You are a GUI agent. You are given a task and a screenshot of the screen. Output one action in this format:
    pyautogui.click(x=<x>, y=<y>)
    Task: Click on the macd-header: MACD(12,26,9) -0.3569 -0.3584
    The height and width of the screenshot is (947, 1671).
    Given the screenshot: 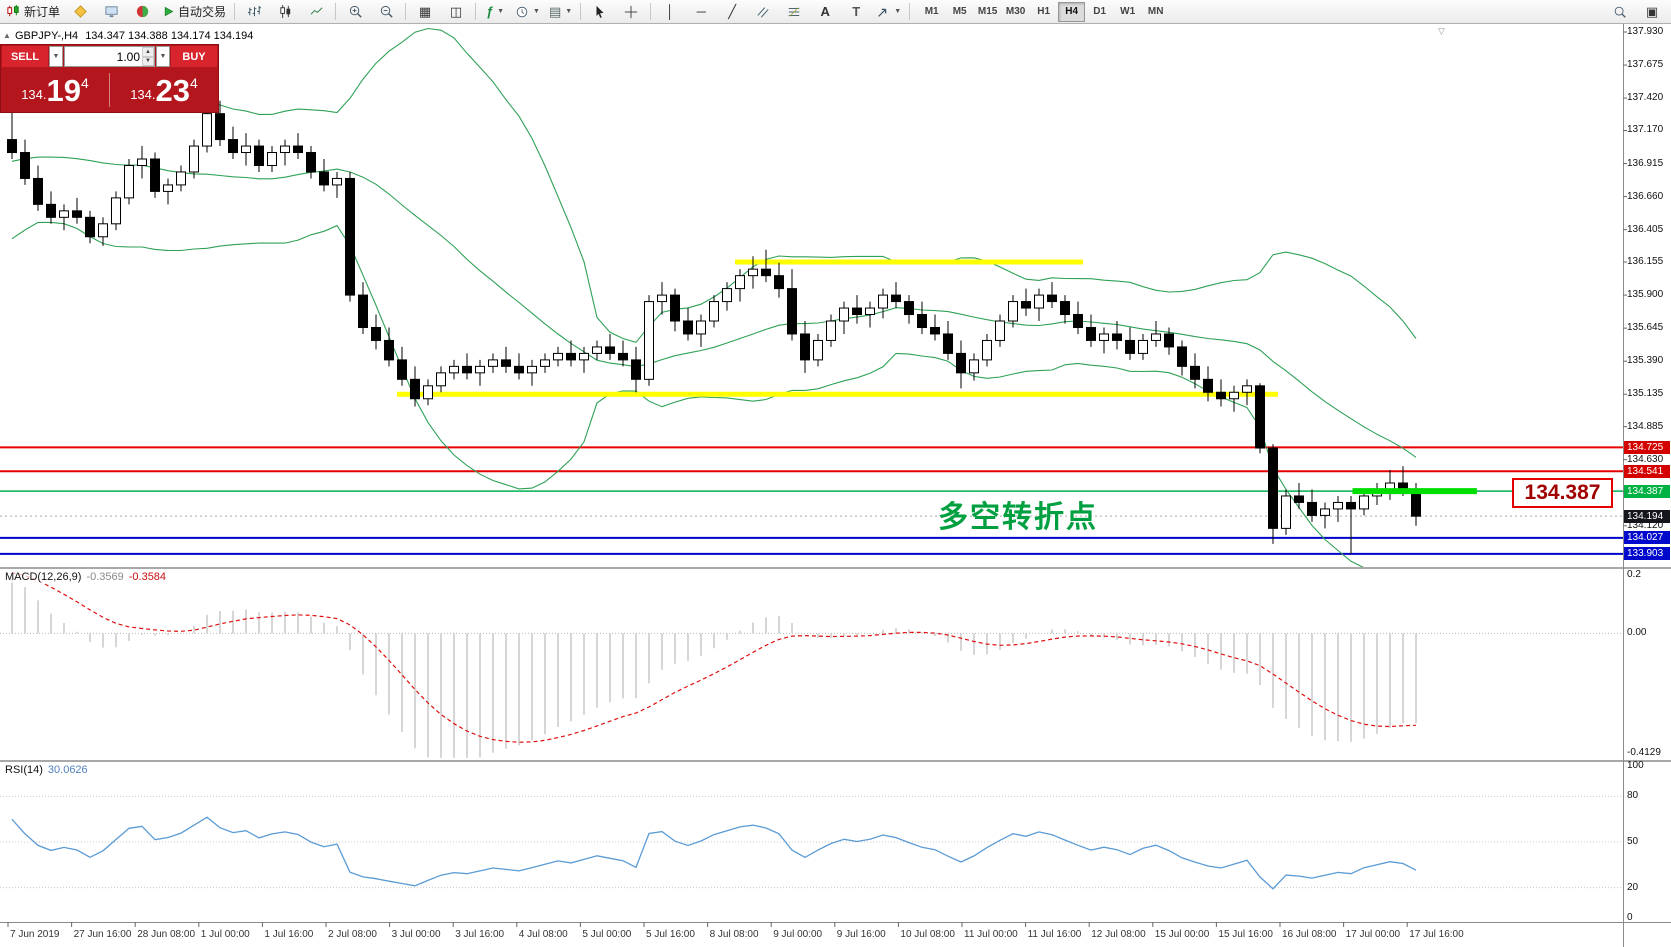 What is the action you would take?
    pyautogui.click(x=86, y=577)
    